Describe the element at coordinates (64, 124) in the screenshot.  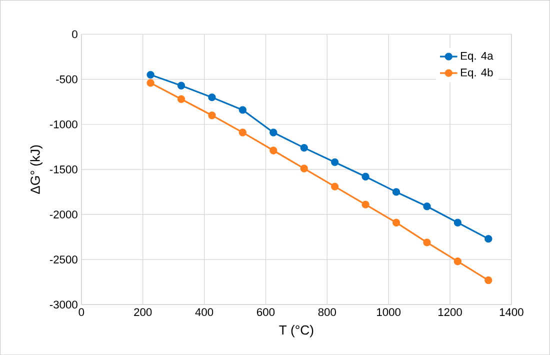
I see `y-tick-label: -1000` at that location.